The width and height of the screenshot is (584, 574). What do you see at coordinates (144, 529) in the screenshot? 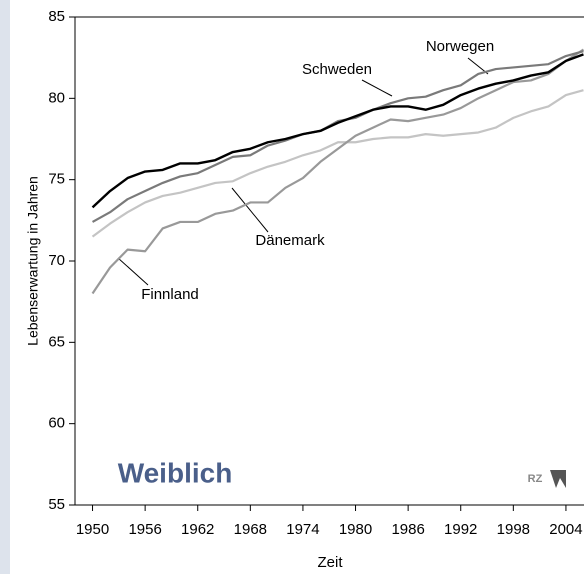
I see `x-tick-label: 1956` at bounding box center [144, 529].